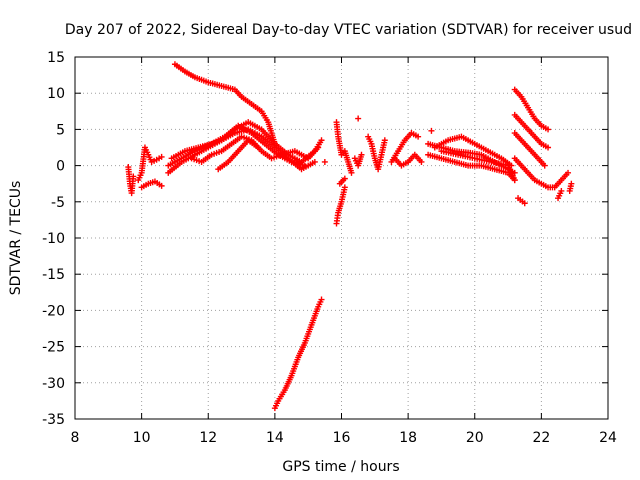 The height and width of the screenshot is (480, 640). Describe the element at coordinates (275, 438) in the screenshot. I see `x-tick-label: 14` at that location.